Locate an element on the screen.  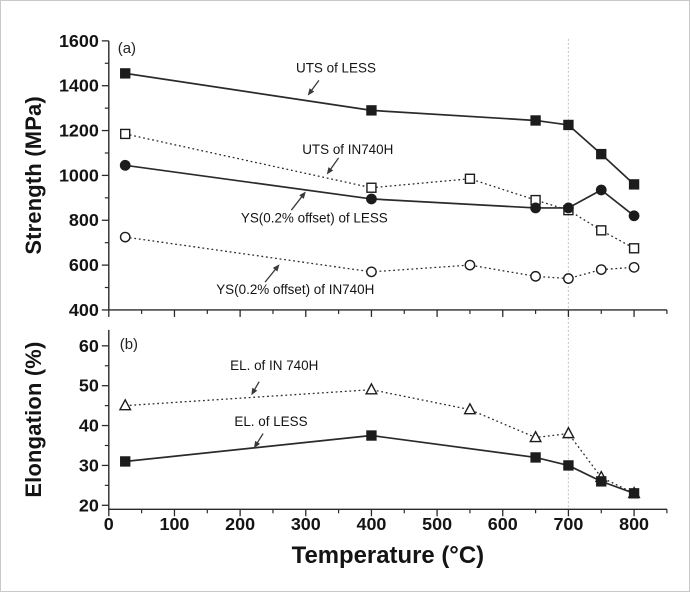
y-tick-label: 30 is located at coordinates (89, 465).